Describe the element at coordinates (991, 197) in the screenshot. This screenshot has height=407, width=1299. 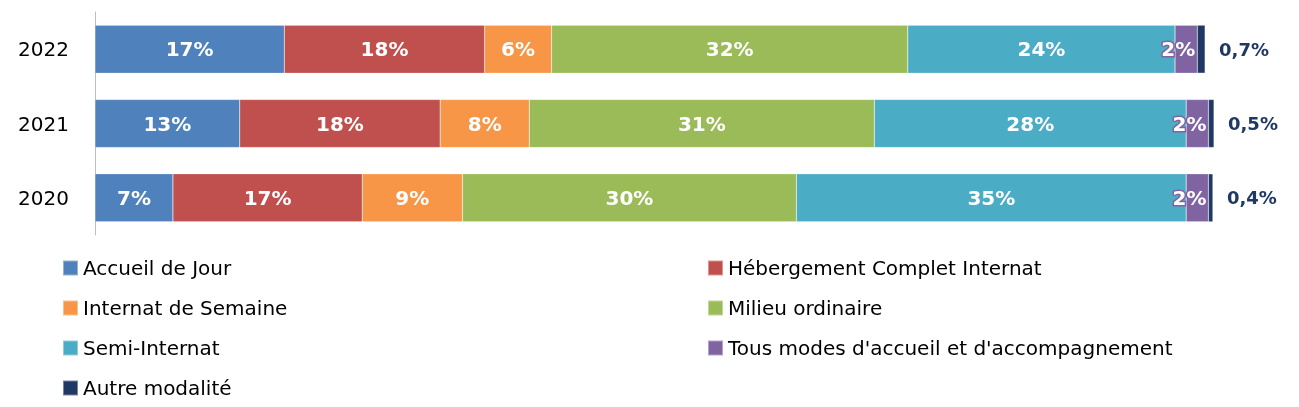
I see `data-label: 35%` at that location.